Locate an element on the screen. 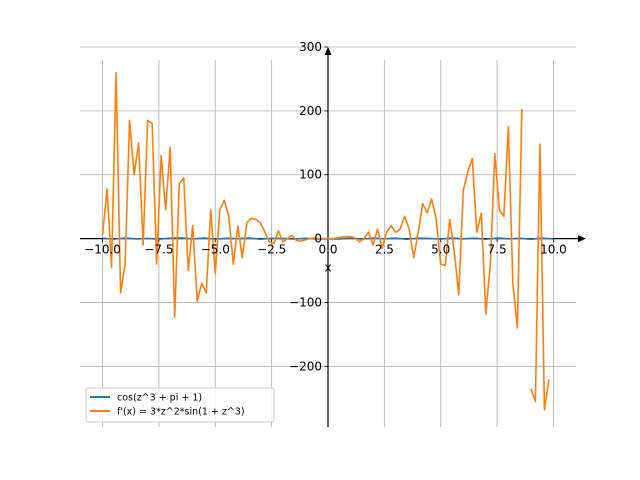 The height and width of the screenshot is (480, 640). legend-label-series-1: cos(z^3 + pi + 1) is located at coordinates (159, 398).